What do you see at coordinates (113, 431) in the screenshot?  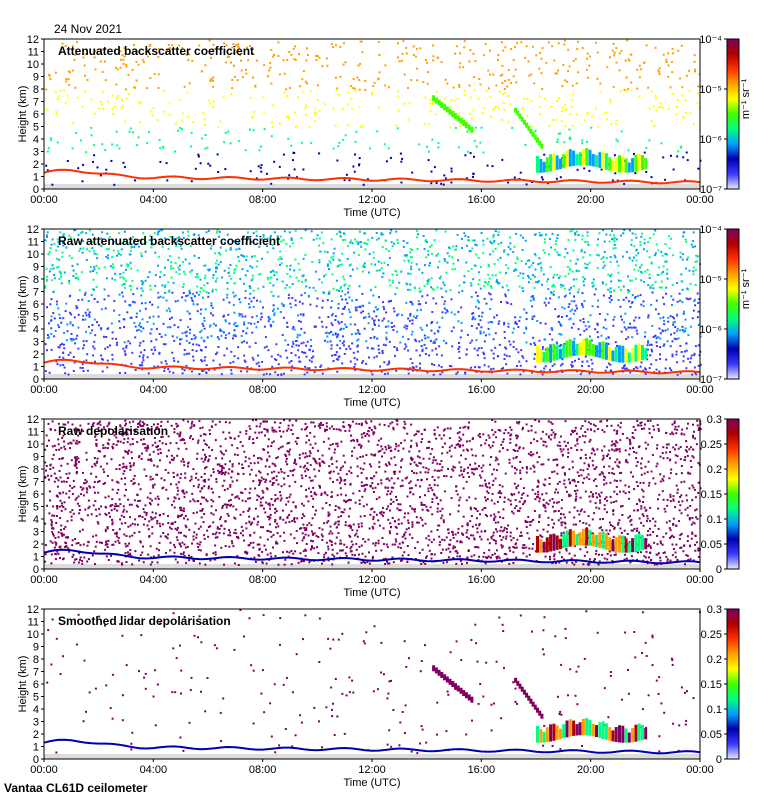 I see `panel-title: Raw depolarisation` at bounding box center [113, 431].